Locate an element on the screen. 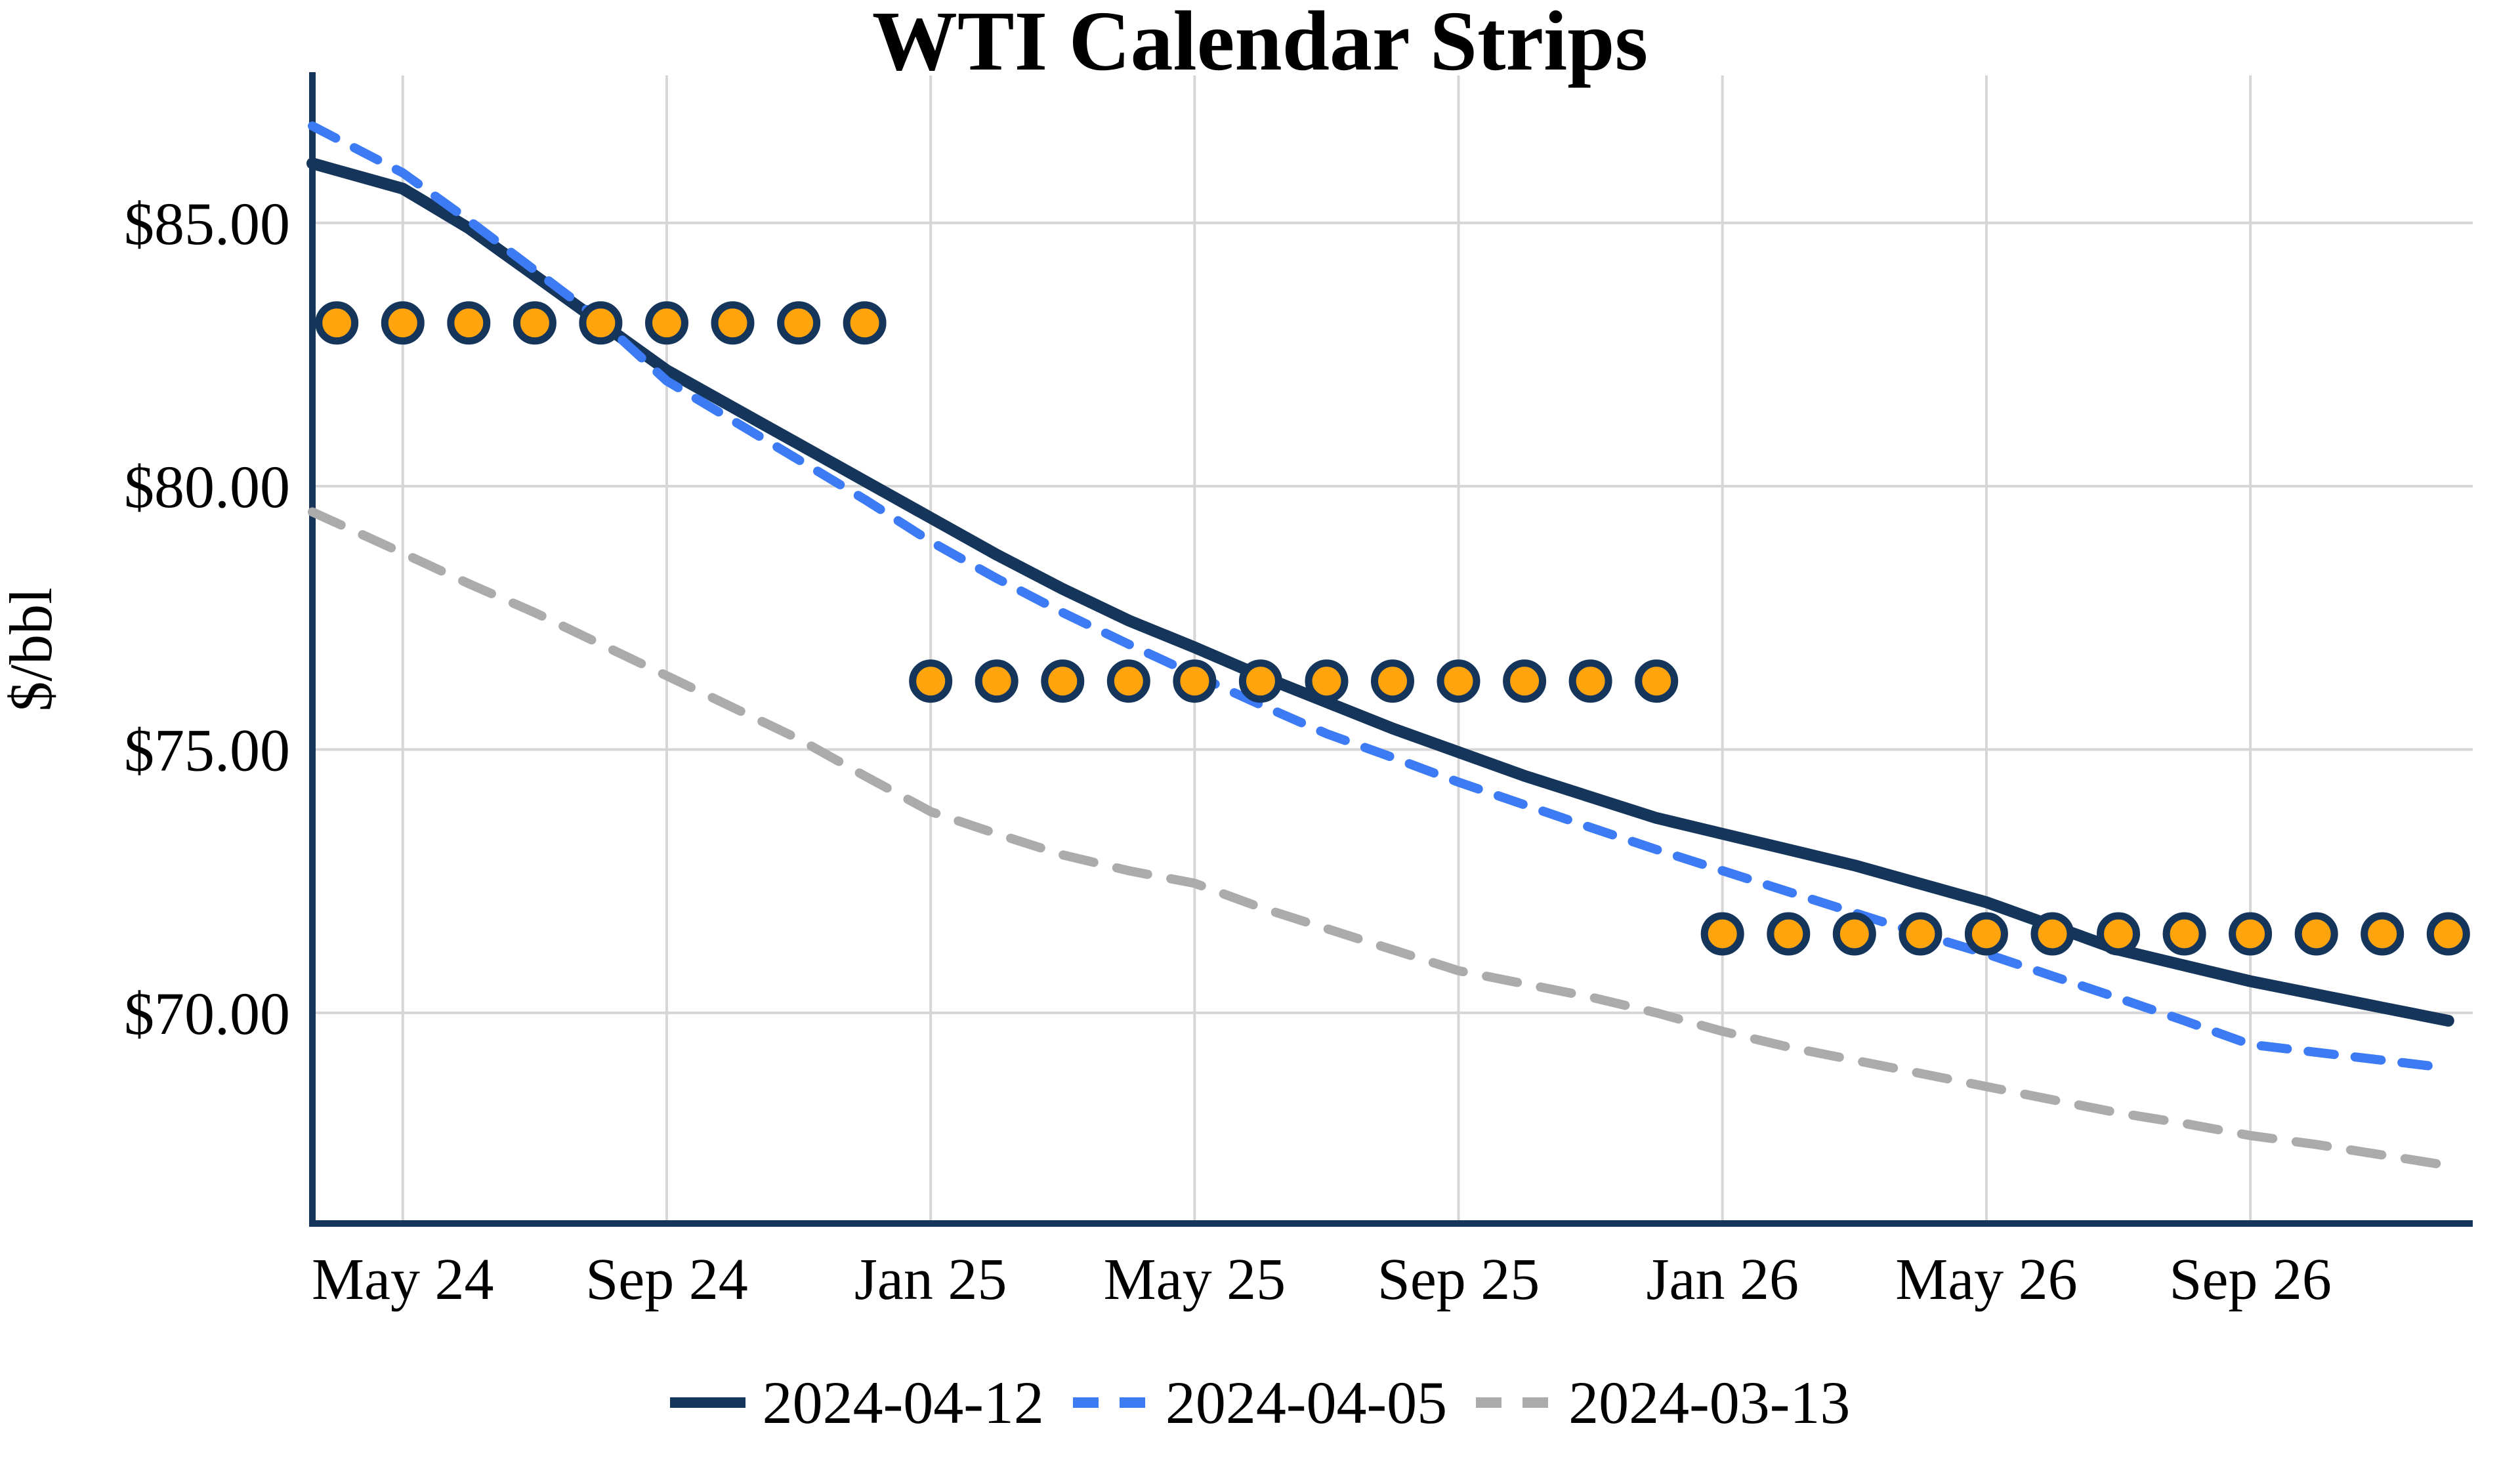  legend: 2024-04-12 2024-04-05 2024-03-13 is located at coordinates (1260, 1402).